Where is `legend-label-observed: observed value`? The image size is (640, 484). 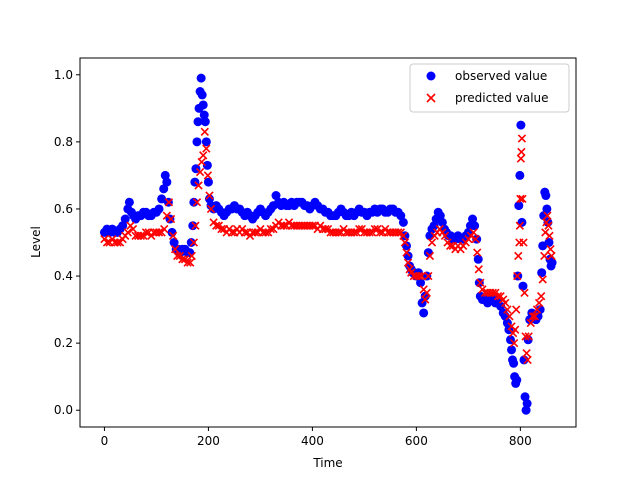
legend-label-observed: observed value is located at coordinates (501, 76).